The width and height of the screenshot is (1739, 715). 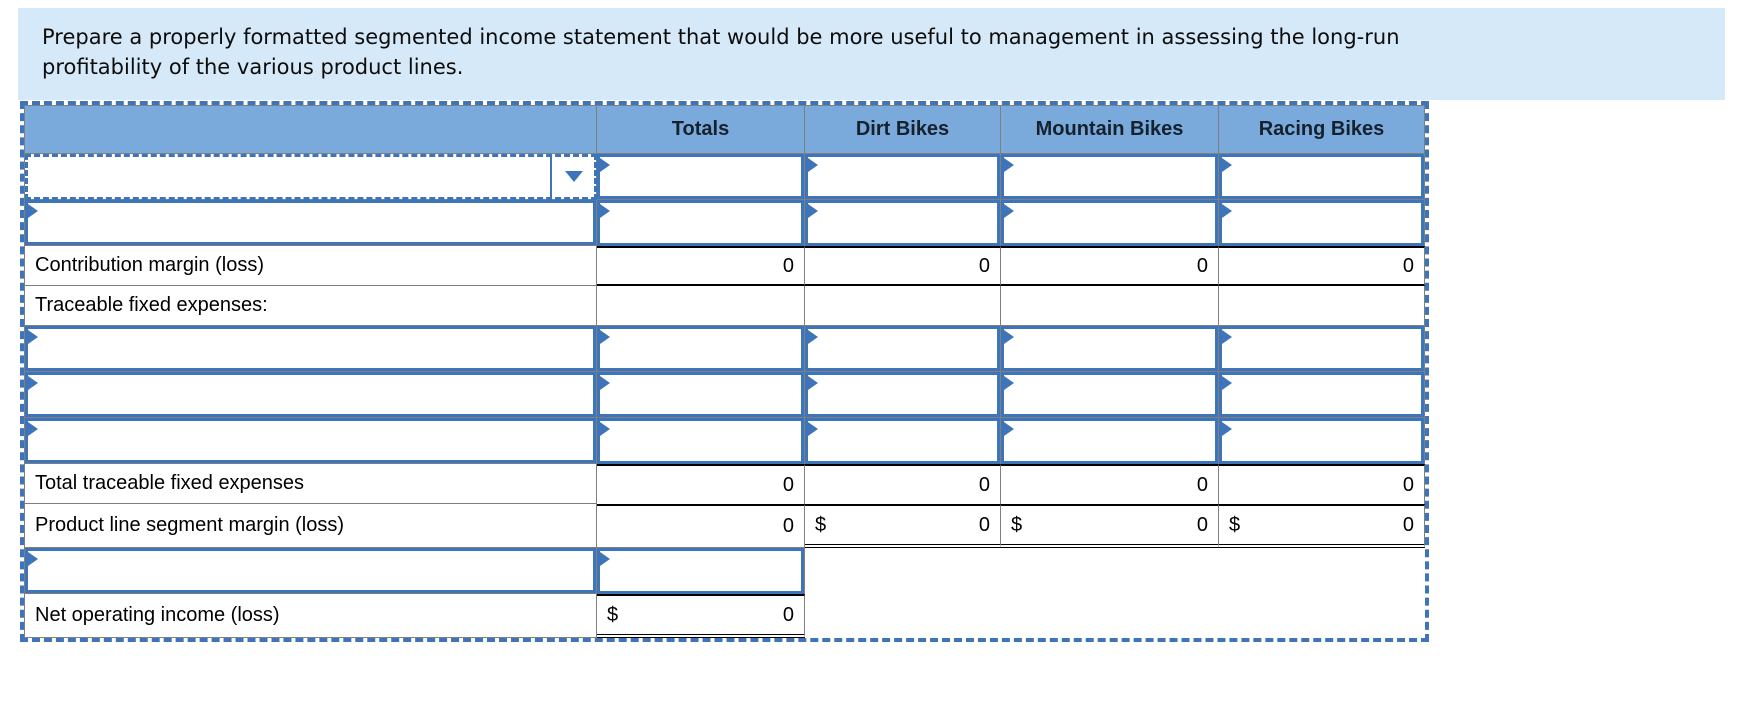 What do you see at coordinates (1110, 441) in the screenshot?
I see `input-cell-row7-mountain` at bounding box center [1110, 441].